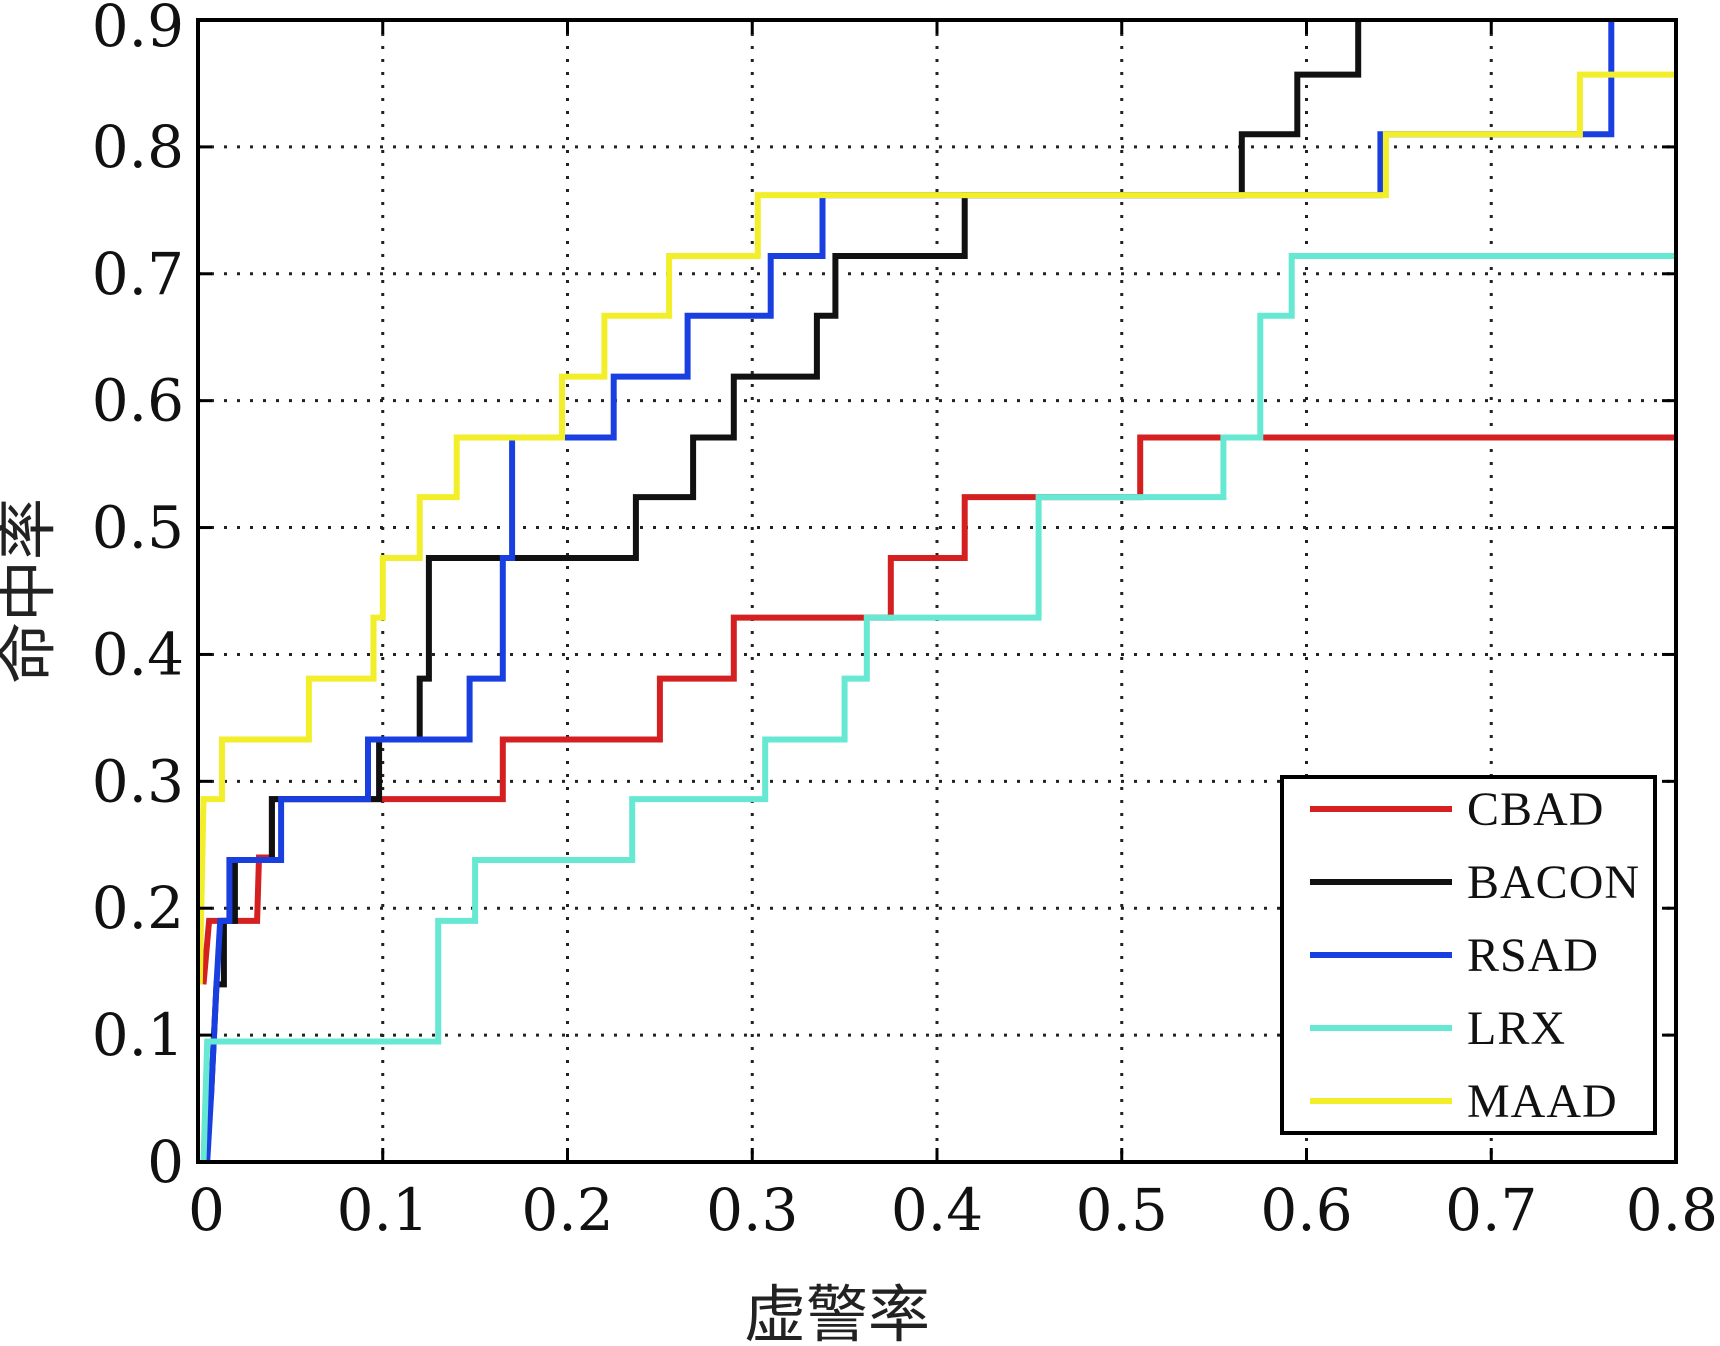  What do you see at coordinates (138, 528) in the screenshot?
I see `y-tick-label: 0.5` at bounding box center [138, 528].